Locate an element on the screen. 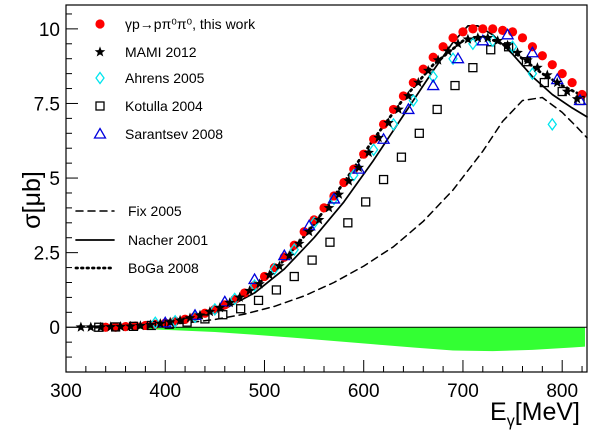 This screenshot has width=589, height=440. x-axis-title: Eγ[MeV] is located at coordinates (535, 414).